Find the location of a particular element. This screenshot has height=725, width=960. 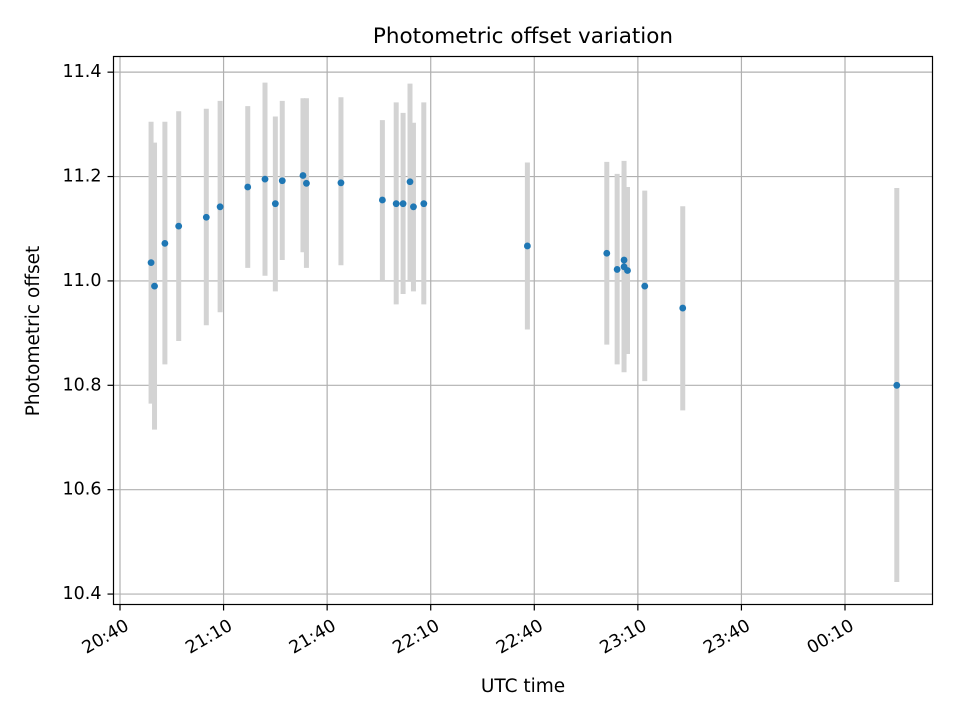

y-tick-label: 11.4 is located at coordinates (82, 72).